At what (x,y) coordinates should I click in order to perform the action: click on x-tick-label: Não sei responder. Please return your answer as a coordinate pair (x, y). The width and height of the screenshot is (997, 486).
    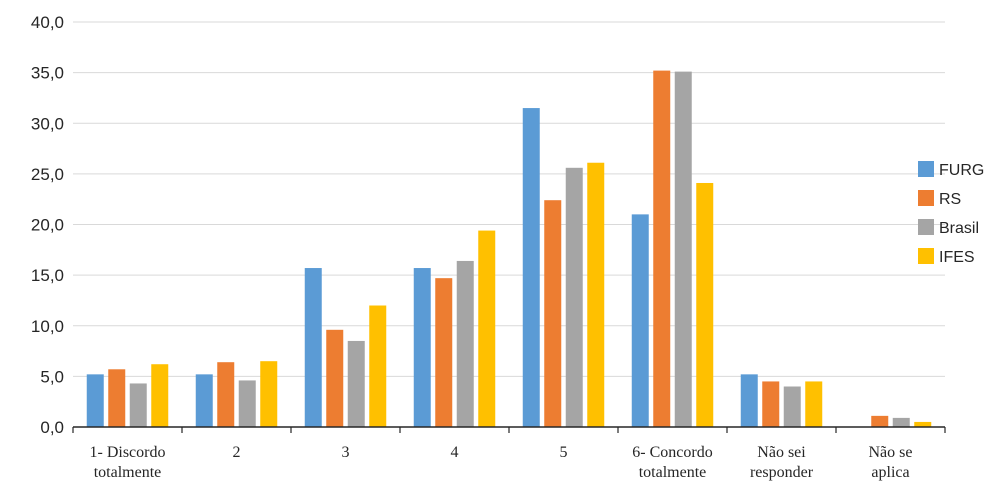
    Looking at the image, I should click on (782, 462).